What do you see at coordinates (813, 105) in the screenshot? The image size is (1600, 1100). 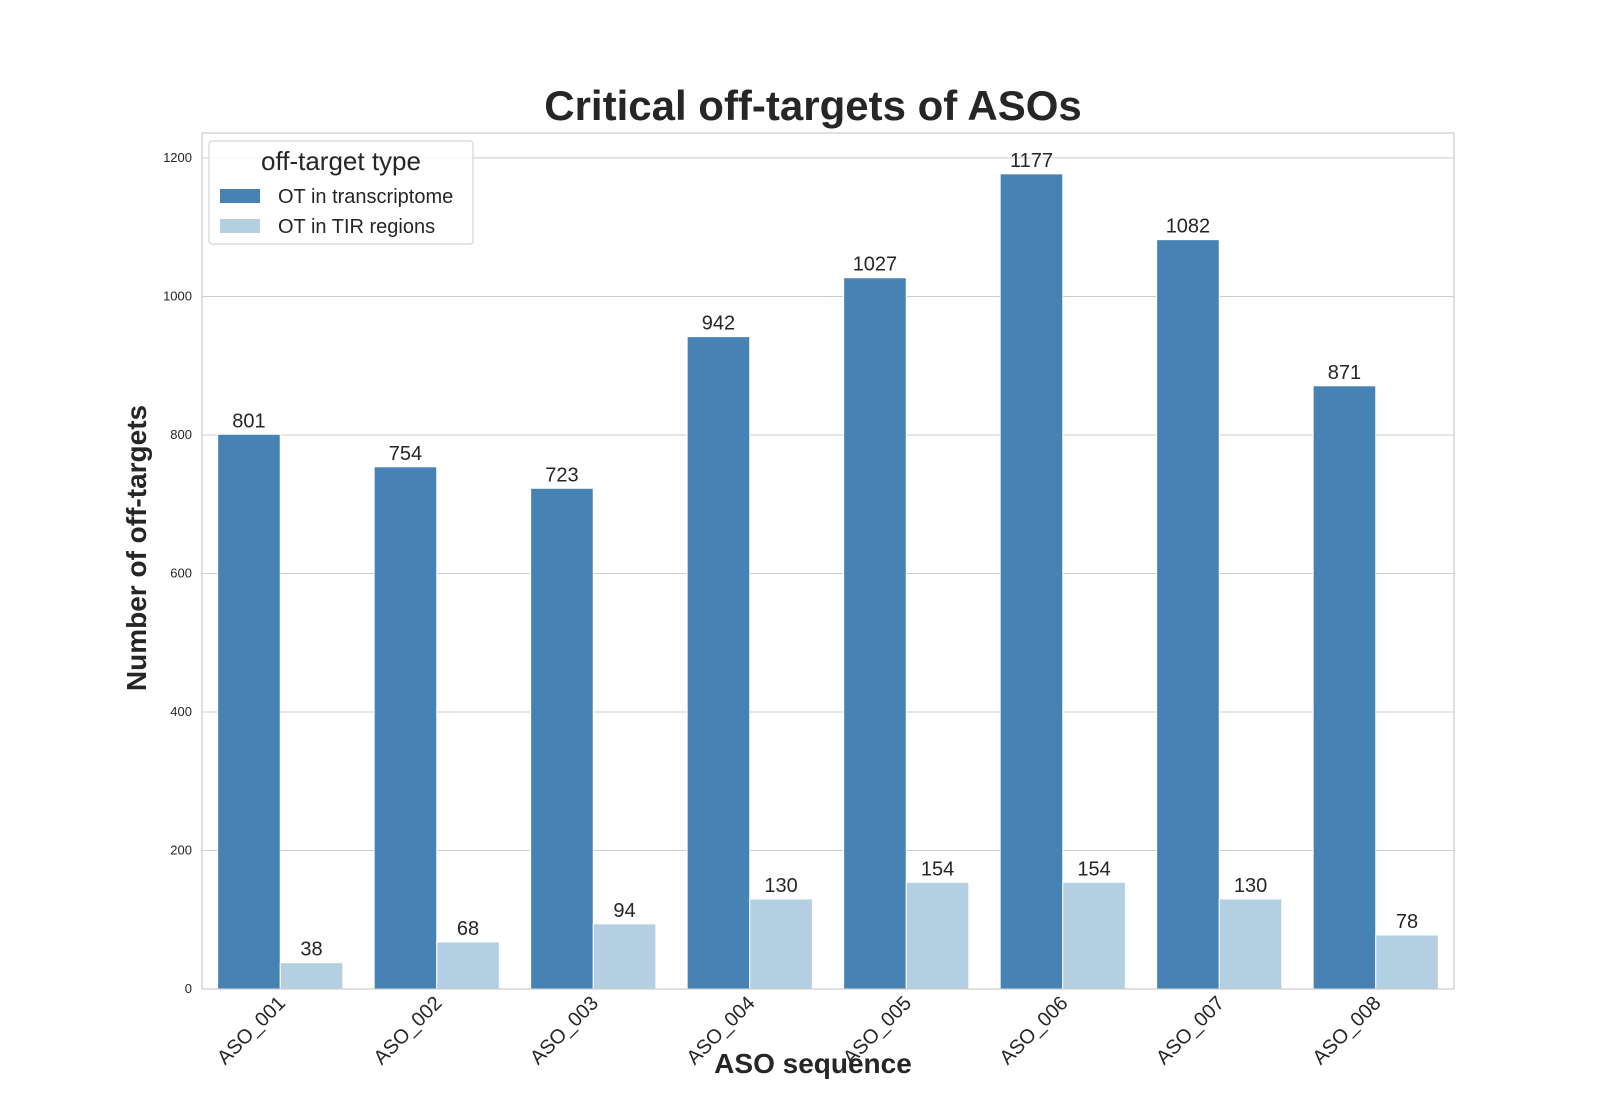 I see `chart-title: Critical off-targets of ASOs` at bounding box center [813, 105].